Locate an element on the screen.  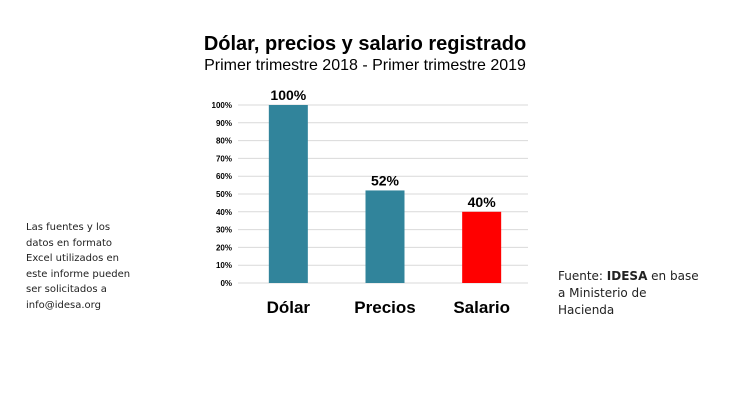
note-line: datos en formato is located at coordinates (69, 243).